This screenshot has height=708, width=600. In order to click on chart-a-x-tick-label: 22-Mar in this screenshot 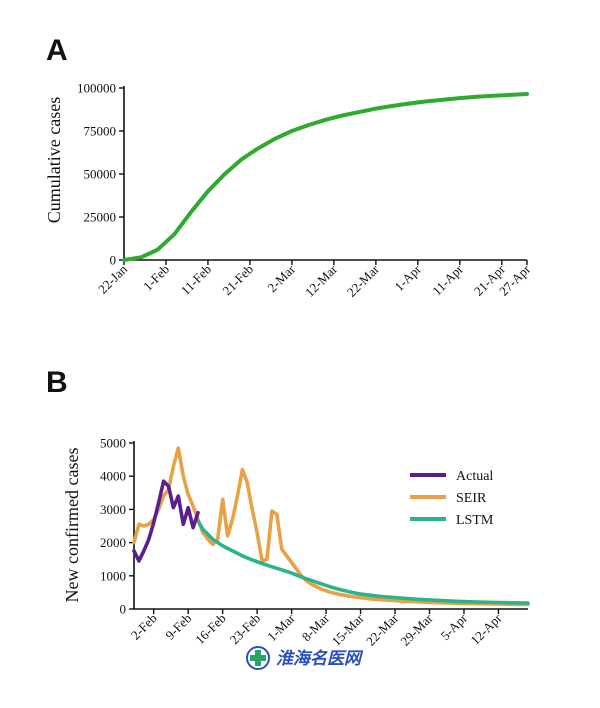, I will do `click(363, 280)`.